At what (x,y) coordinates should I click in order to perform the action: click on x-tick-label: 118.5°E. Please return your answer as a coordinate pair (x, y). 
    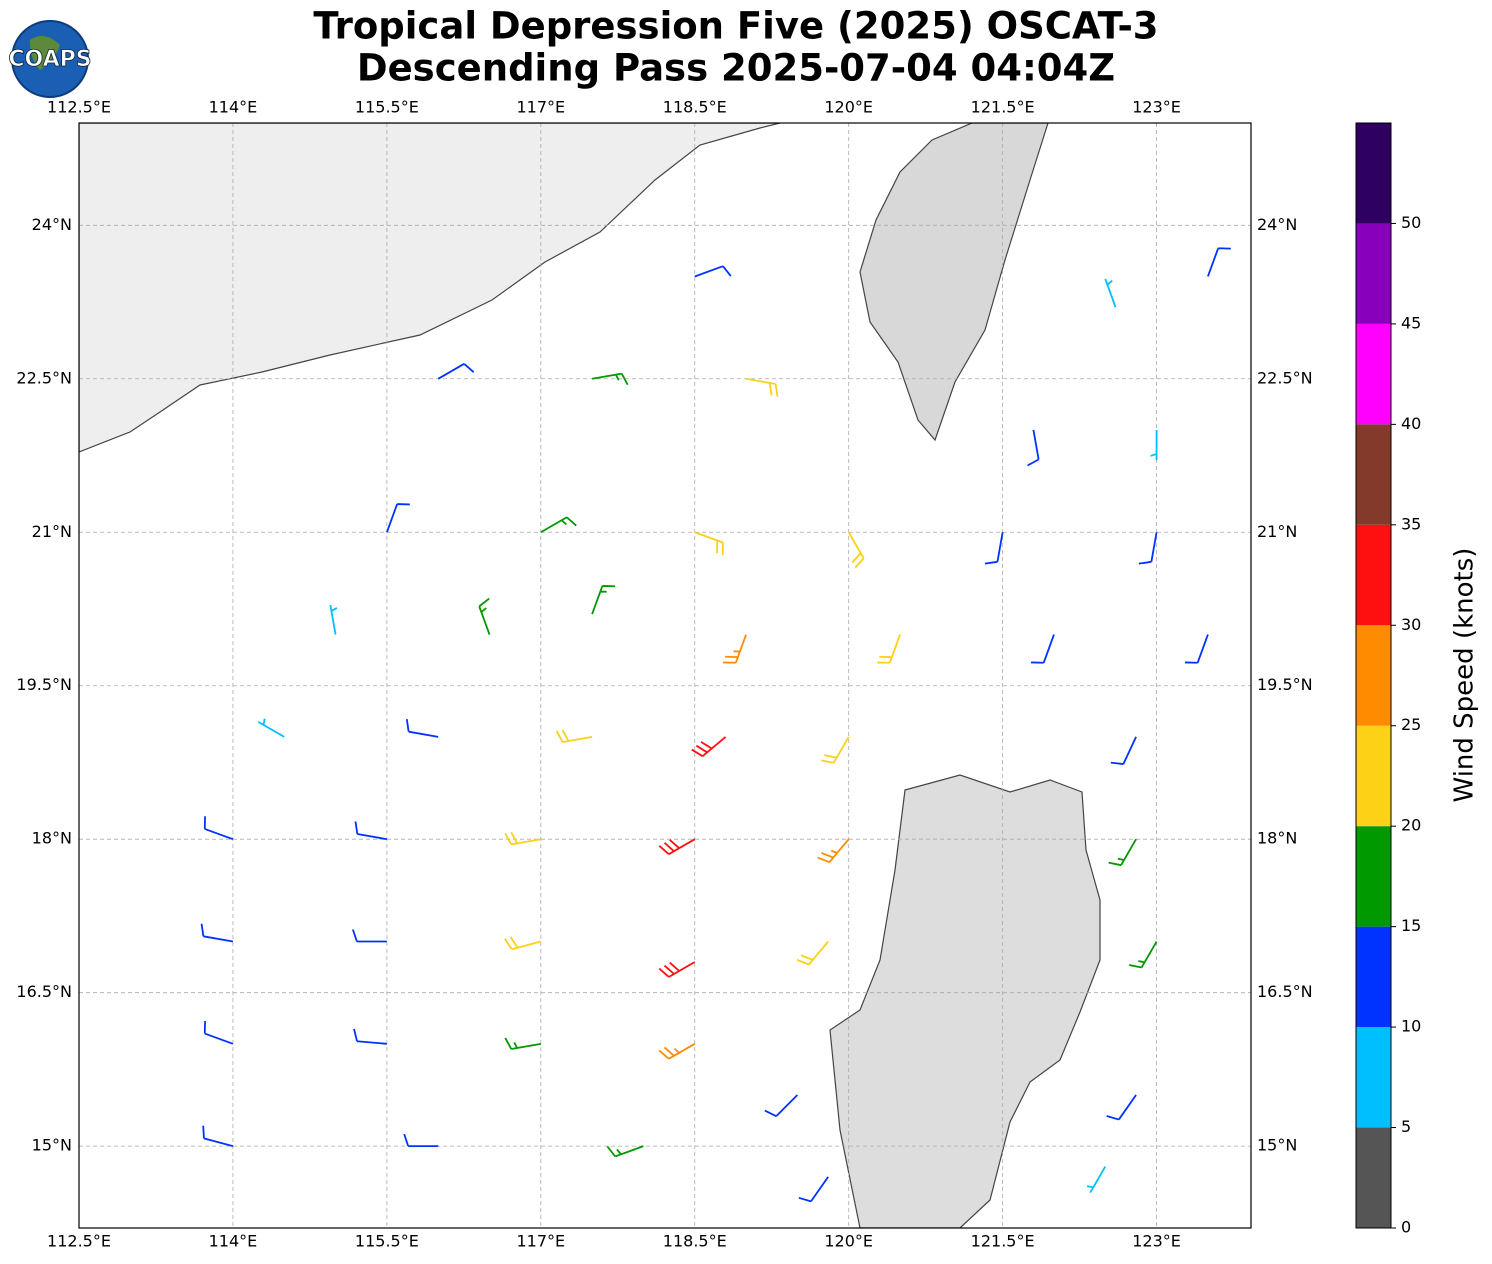
    Looking at the image, I should click on (695, 107).